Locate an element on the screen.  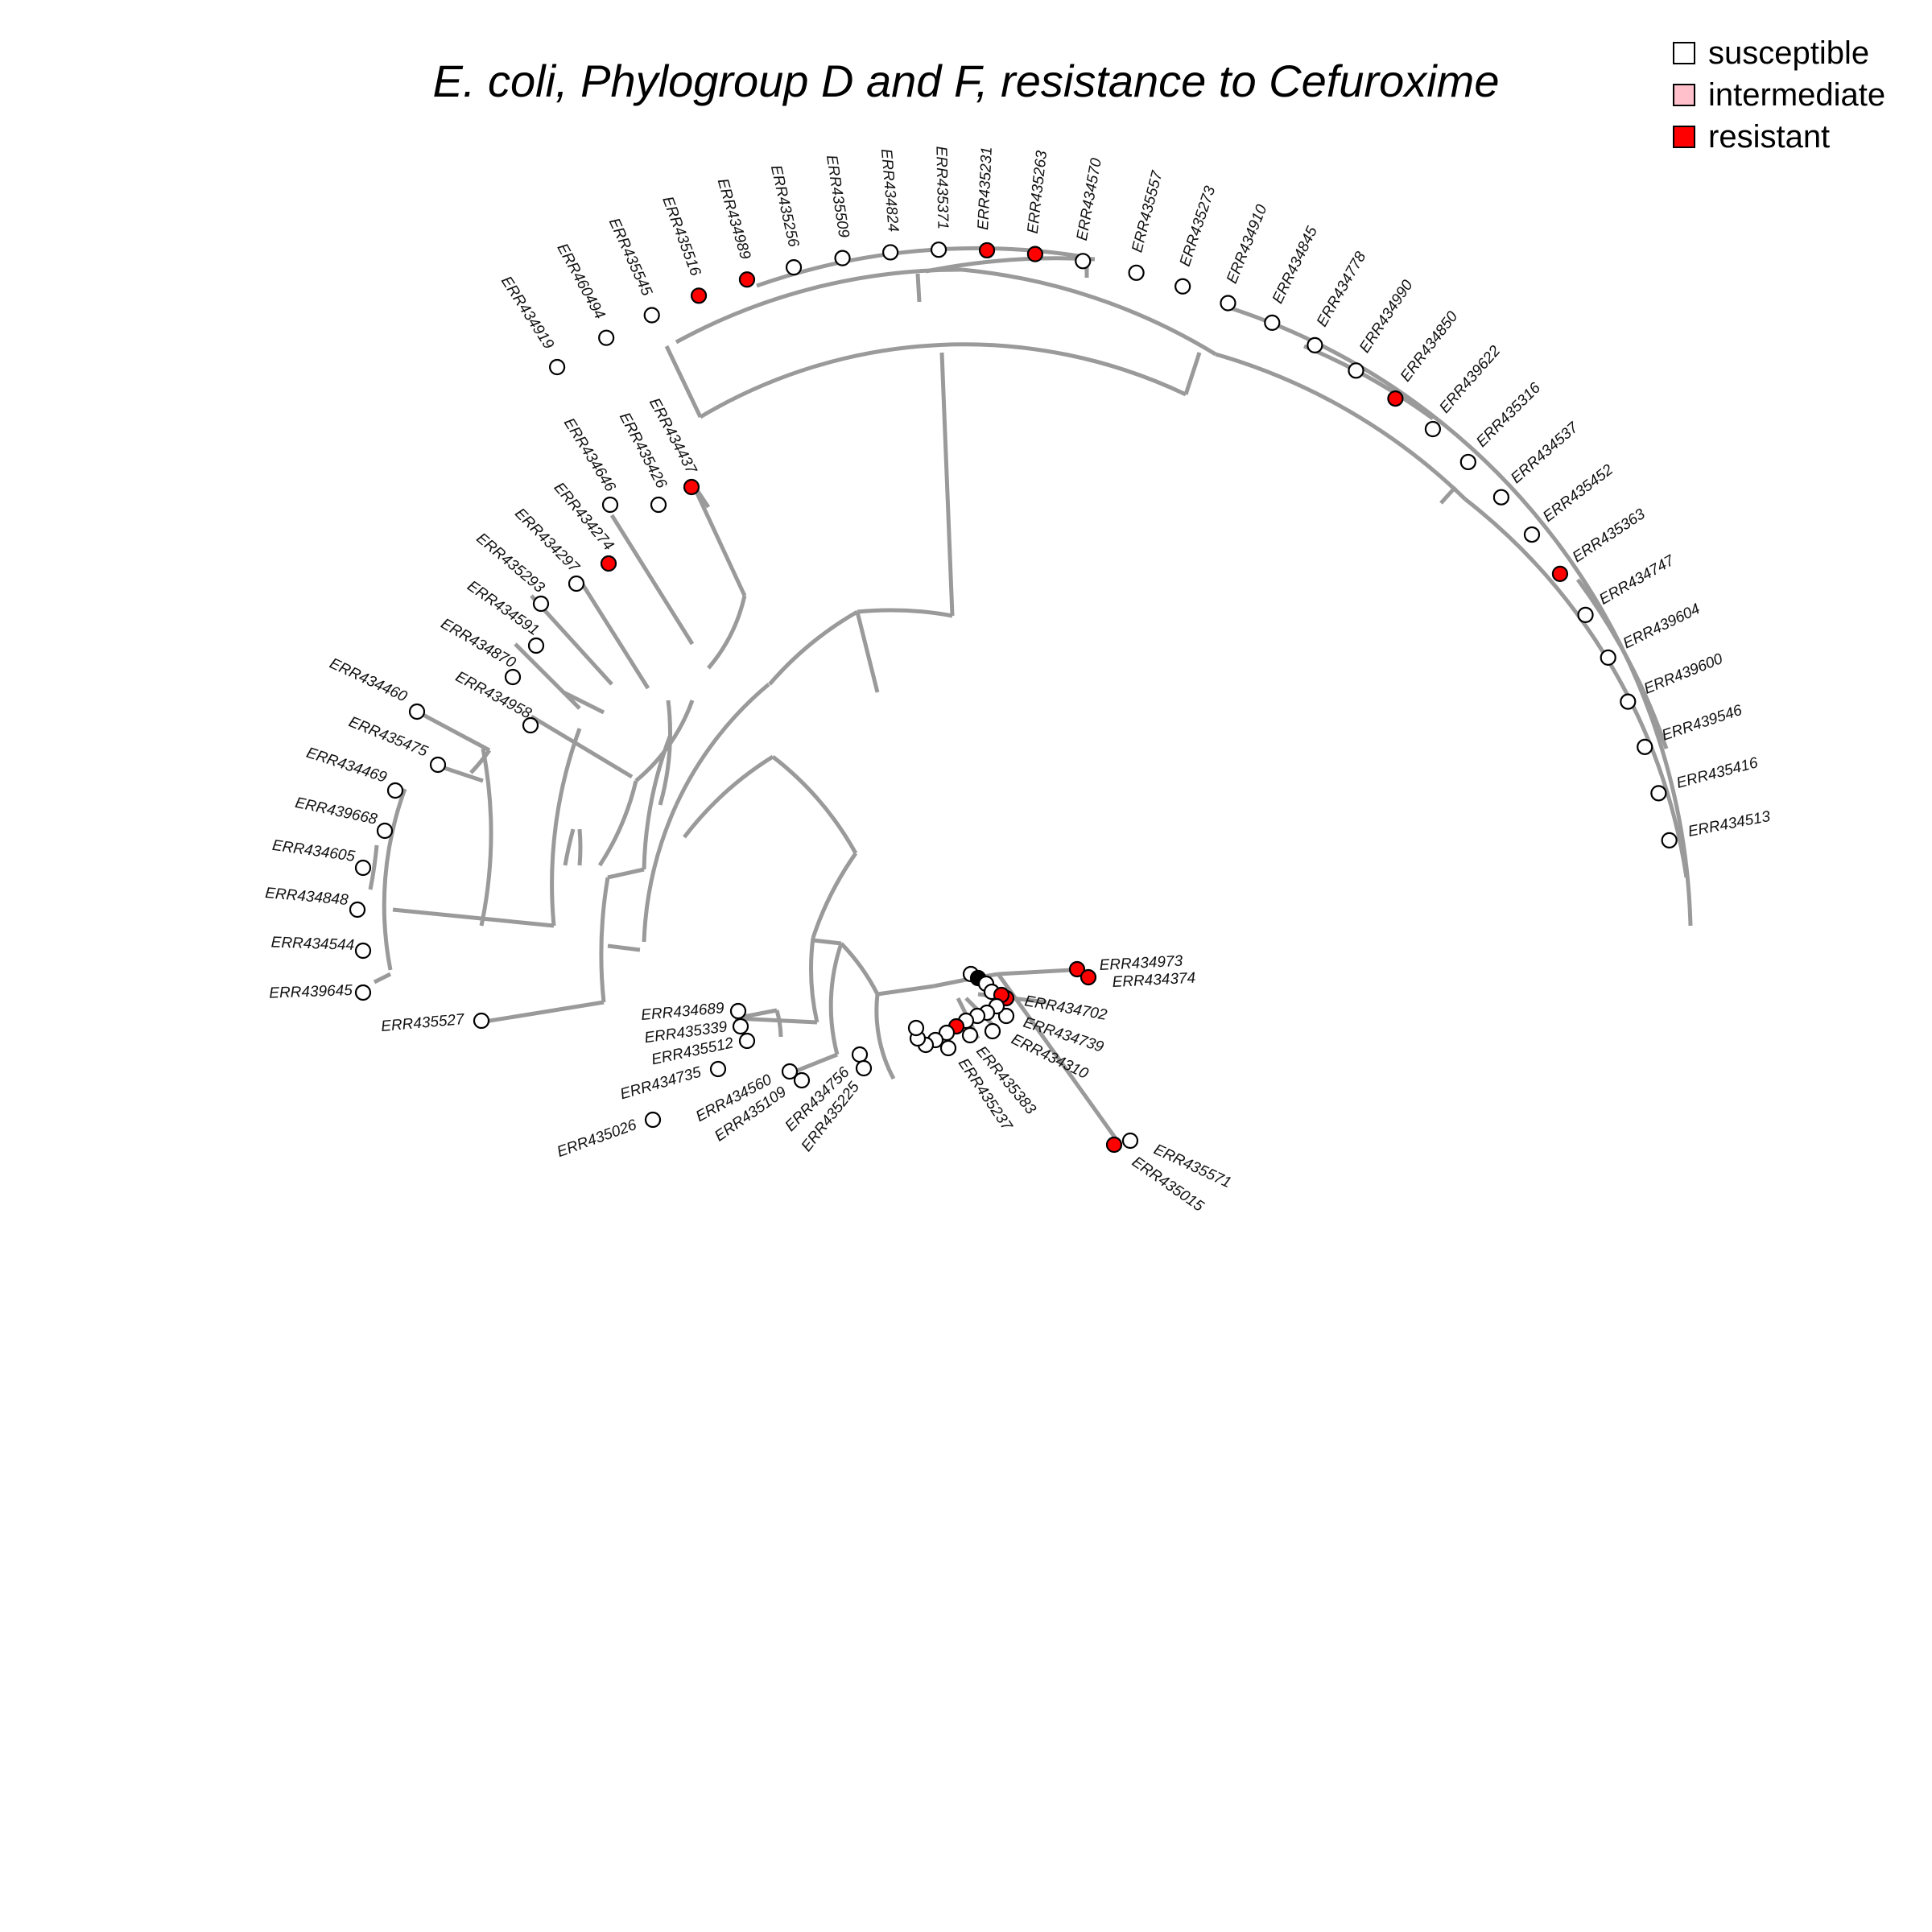
tip-marker-err434990 is located at coordinates (1356, 370).